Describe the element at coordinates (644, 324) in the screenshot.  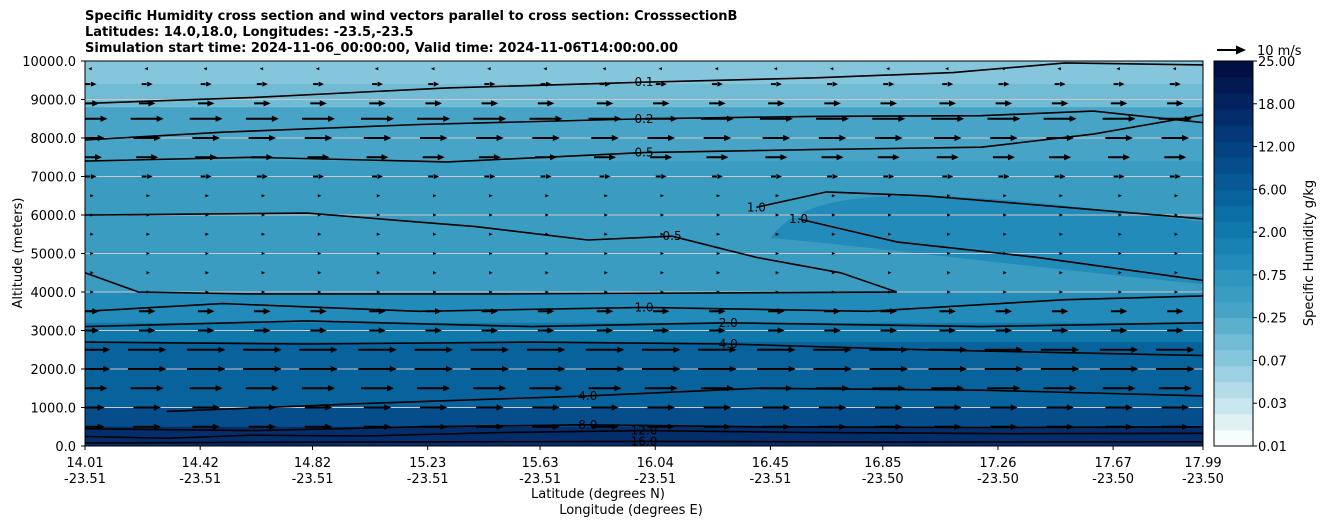
I see `contour-line` at that location.